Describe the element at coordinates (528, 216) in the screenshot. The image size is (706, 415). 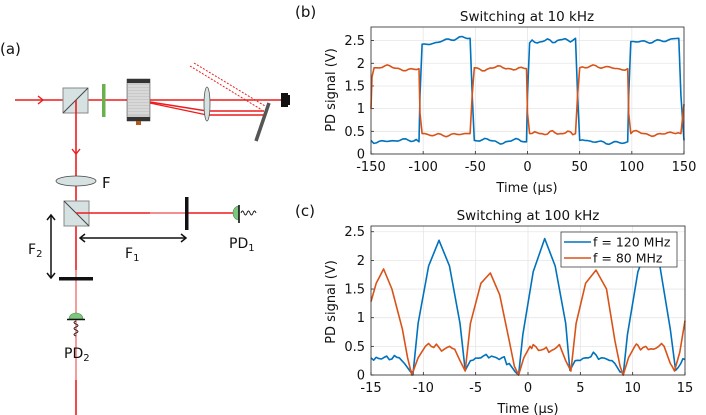
I see `chart-100khz-title: Switching at 100 kHz` at that location.